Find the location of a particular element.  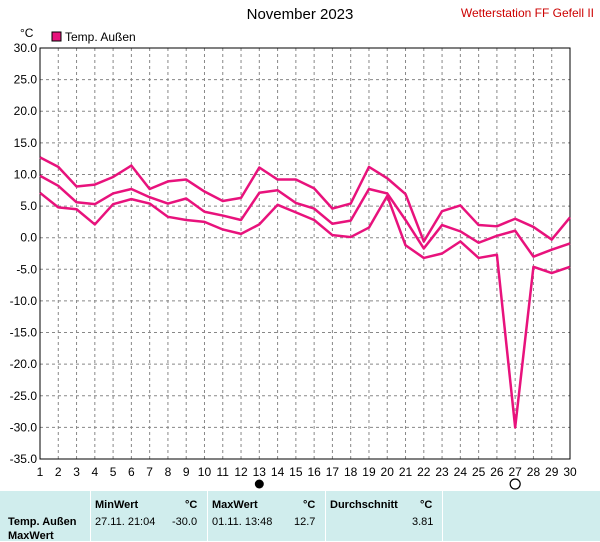

row-label: Temp. Außen is located at coordinates (42, 522).